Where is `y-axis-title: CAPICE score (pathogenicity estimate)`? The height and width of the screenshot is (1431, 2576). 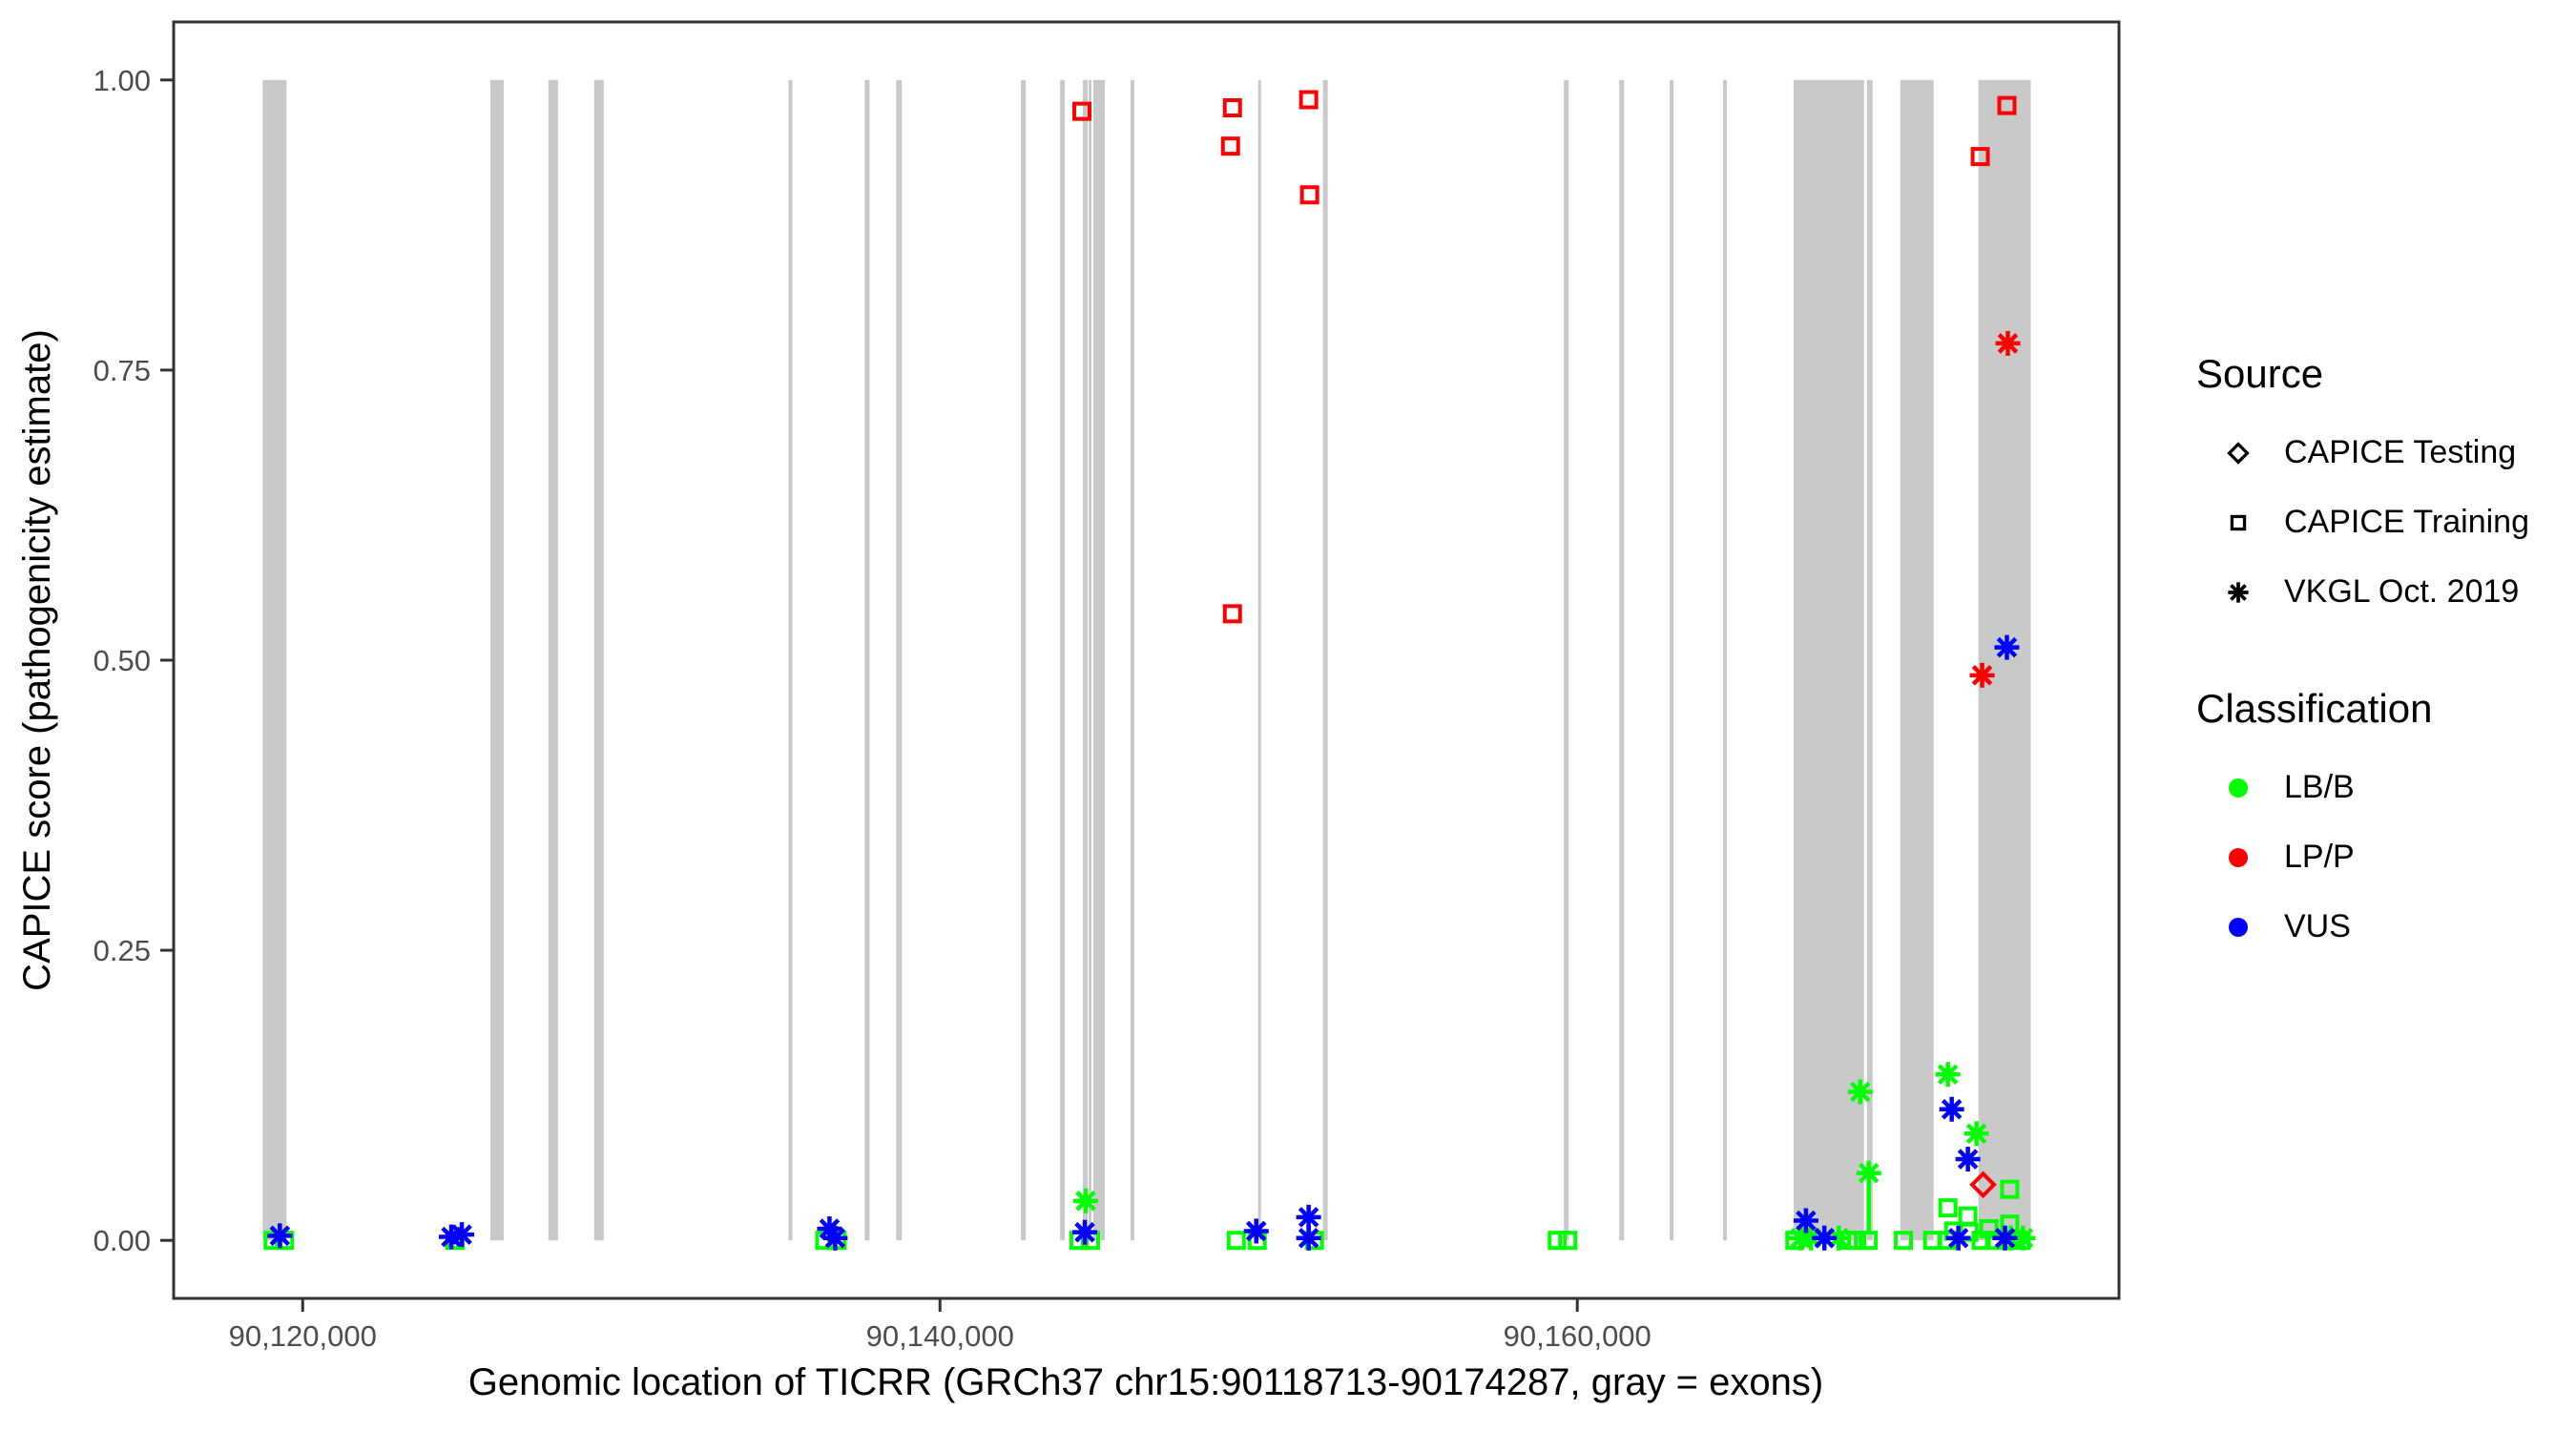
y-axis-title: CAPICE score (pathogenicity estimate) is located at coordinates (37, 660).